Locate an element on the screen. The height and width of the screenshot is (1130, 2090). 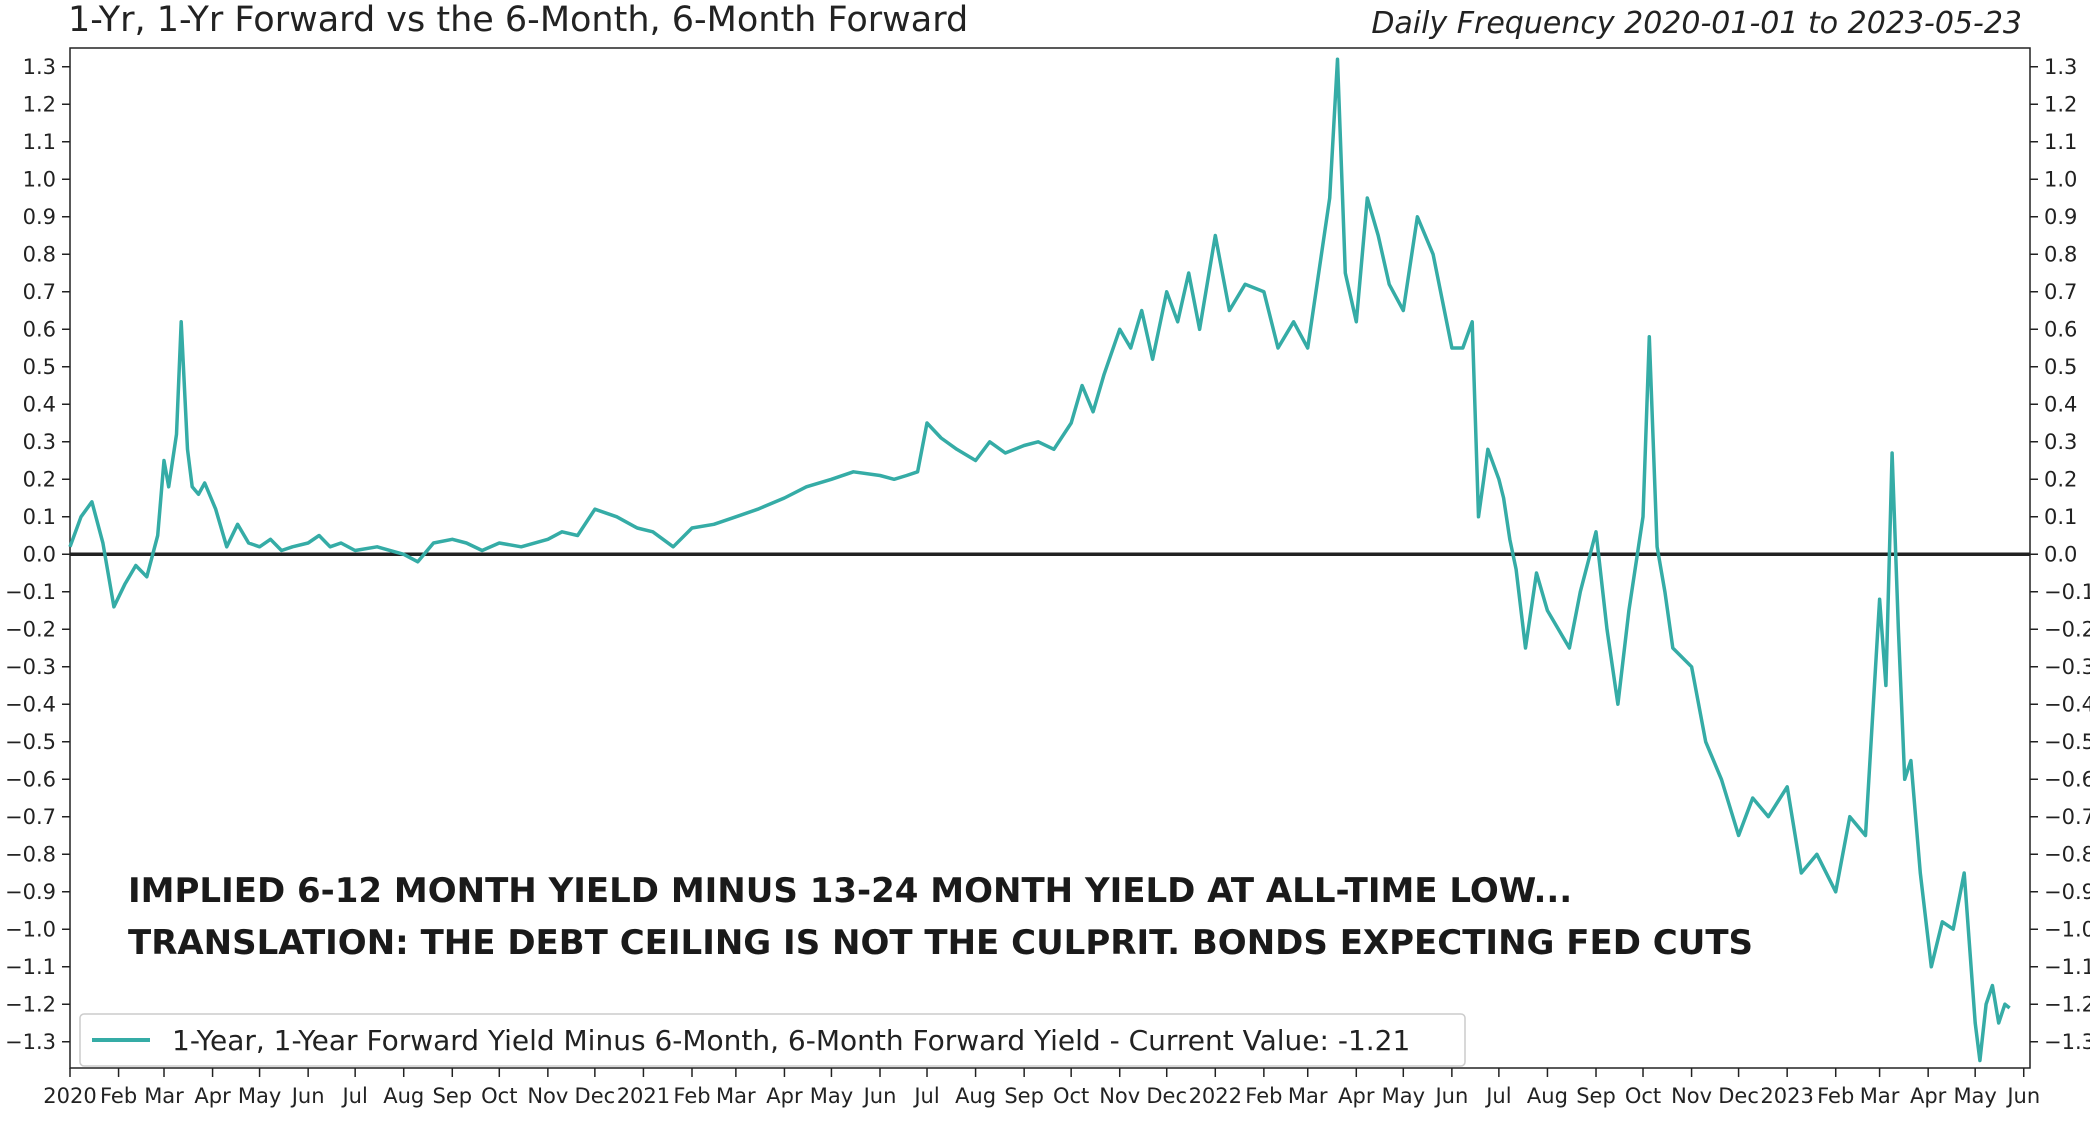
y-tick-label-right: 1.1 is located at coordinates (2060, 142).